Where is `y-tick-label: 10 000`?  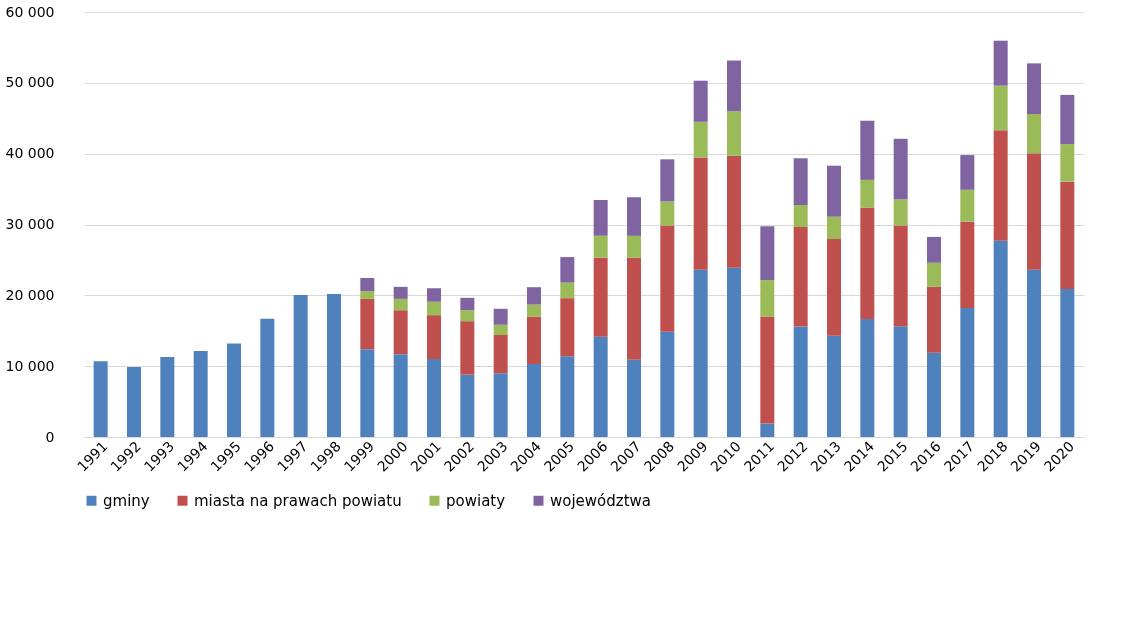 y-tick-label: 10 000 is located at coordinates (30, 365).